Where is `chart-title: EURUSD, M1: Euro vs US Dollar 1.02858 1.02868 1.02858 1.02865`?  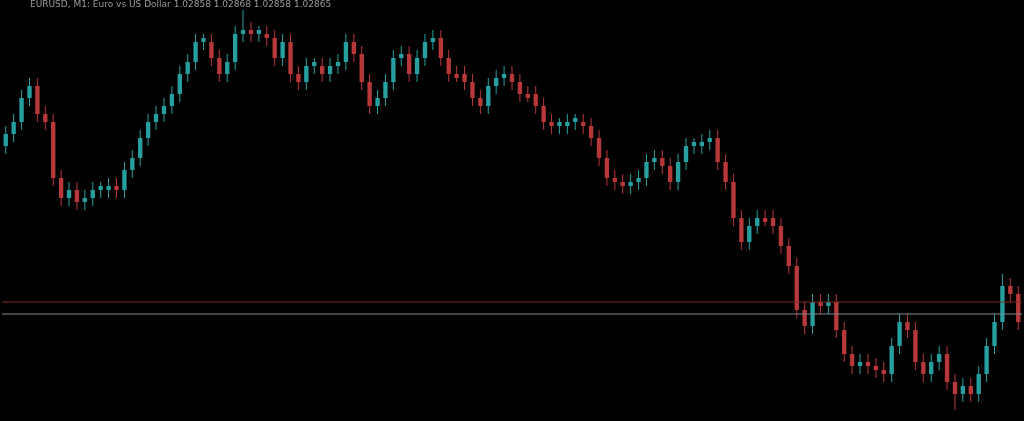 chart-title: EURUSD, M1: Euro vs US Dollar 1.02858 1.02868 1.02858 1.02865 is located at coordinates (181, 4).